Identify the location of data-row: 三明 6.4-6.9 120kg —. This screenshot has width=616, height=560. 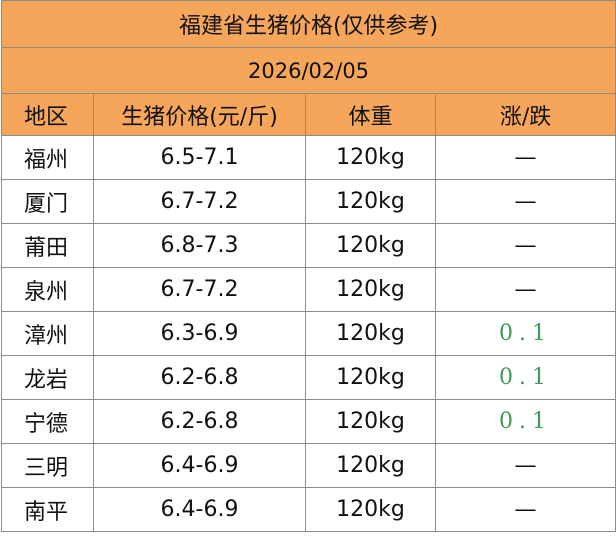
(308, 465).